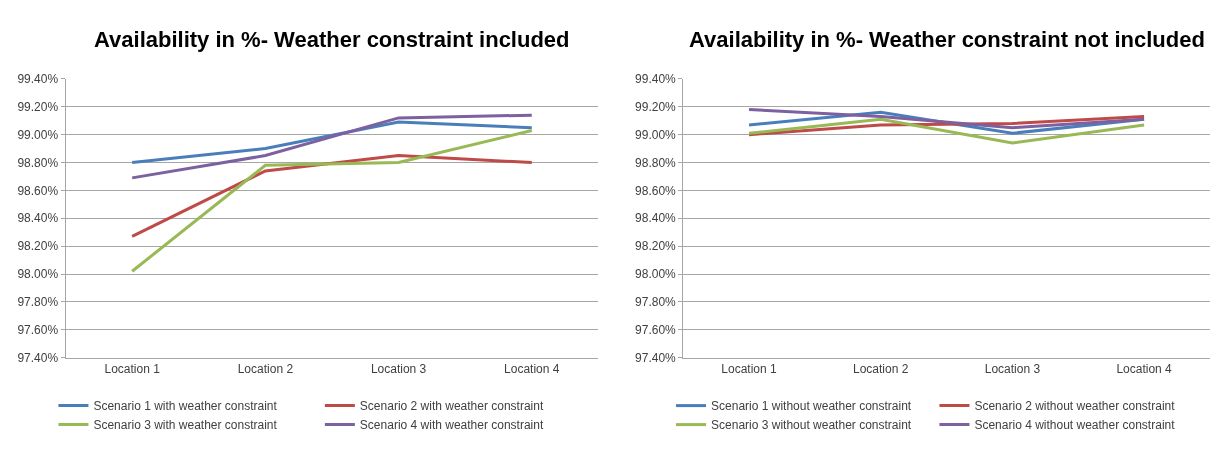  Describe the element at coordinates (811, 425) in the screenshot. I see `legend-label: Scenario 3 without weather constraint` at that location.